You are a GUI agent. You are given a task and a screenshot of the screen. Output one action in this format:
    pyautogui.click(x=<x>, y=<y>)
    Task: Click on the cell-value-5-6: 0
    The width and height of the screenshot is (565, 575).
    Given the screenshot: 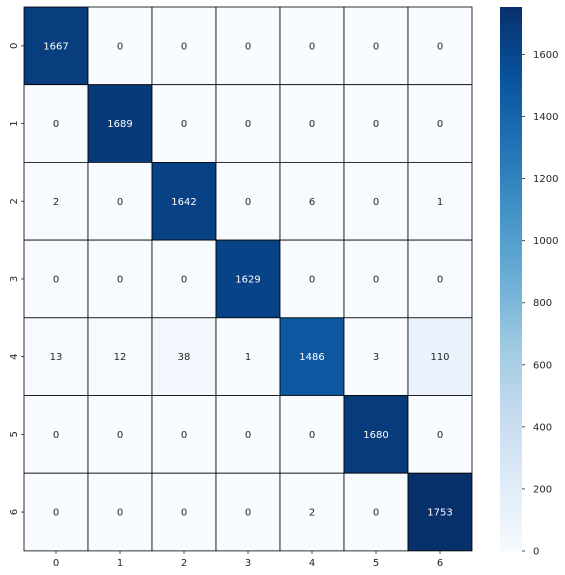 What is the action you would take?
    pyautogui.click(x=440, y=435)
    